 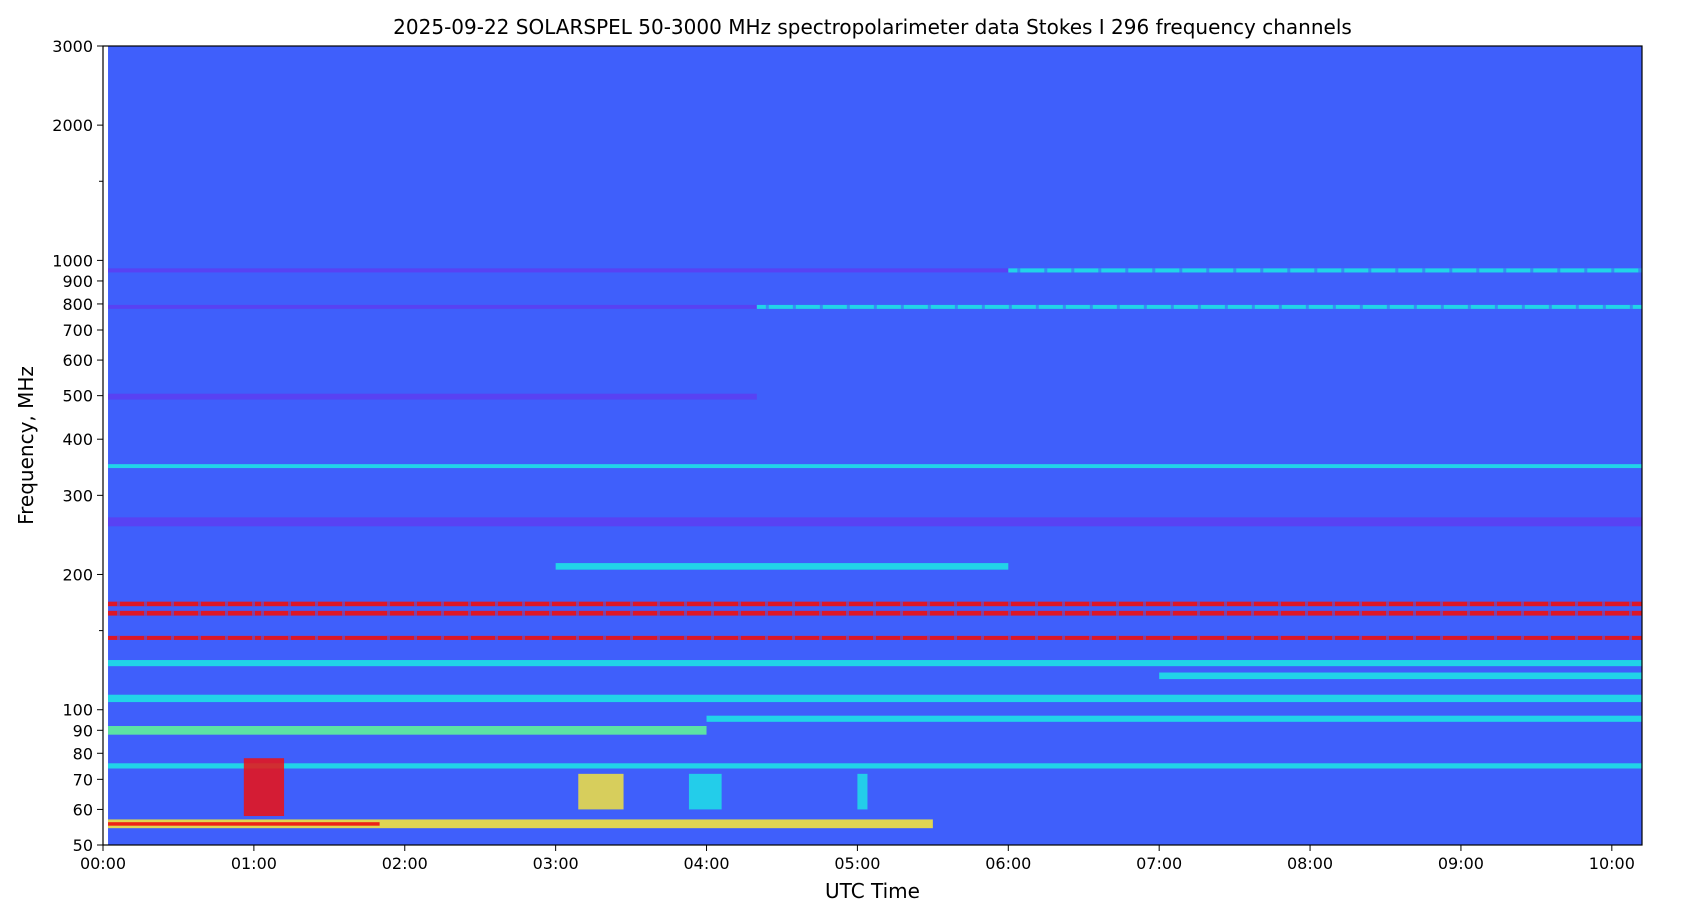 What do you see at coordinates (1461, 863) in the screenshot?
I see `x-tick-label: 09:00` at bounding box center [1461, 863].